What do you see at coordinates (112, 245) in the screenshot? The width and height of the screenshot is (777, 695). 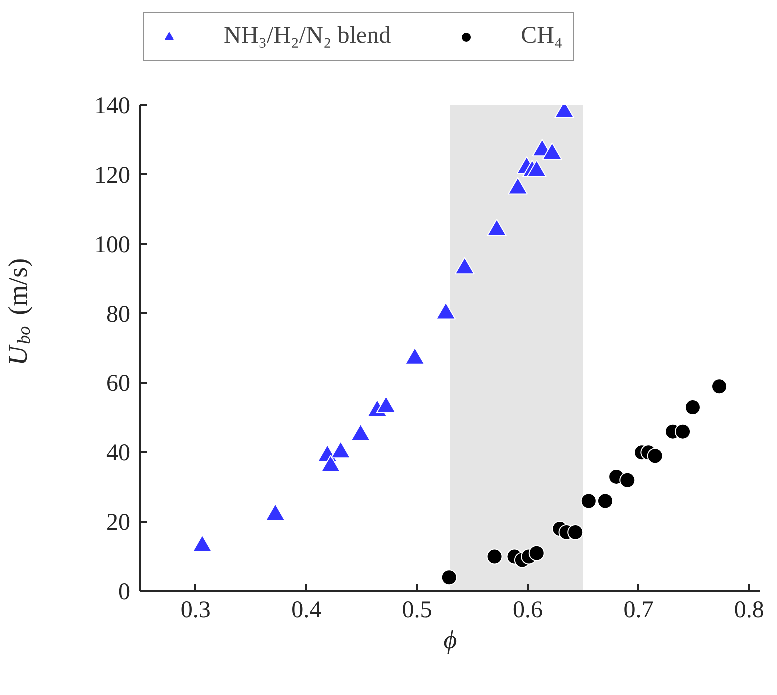 I see `y-tick-label: 100` at bounding box center [112, 245].